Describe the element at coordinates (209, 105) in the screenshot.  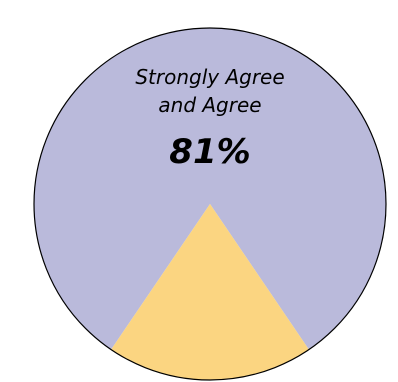
I see `slice-label-line-2: and Agree` at that location.